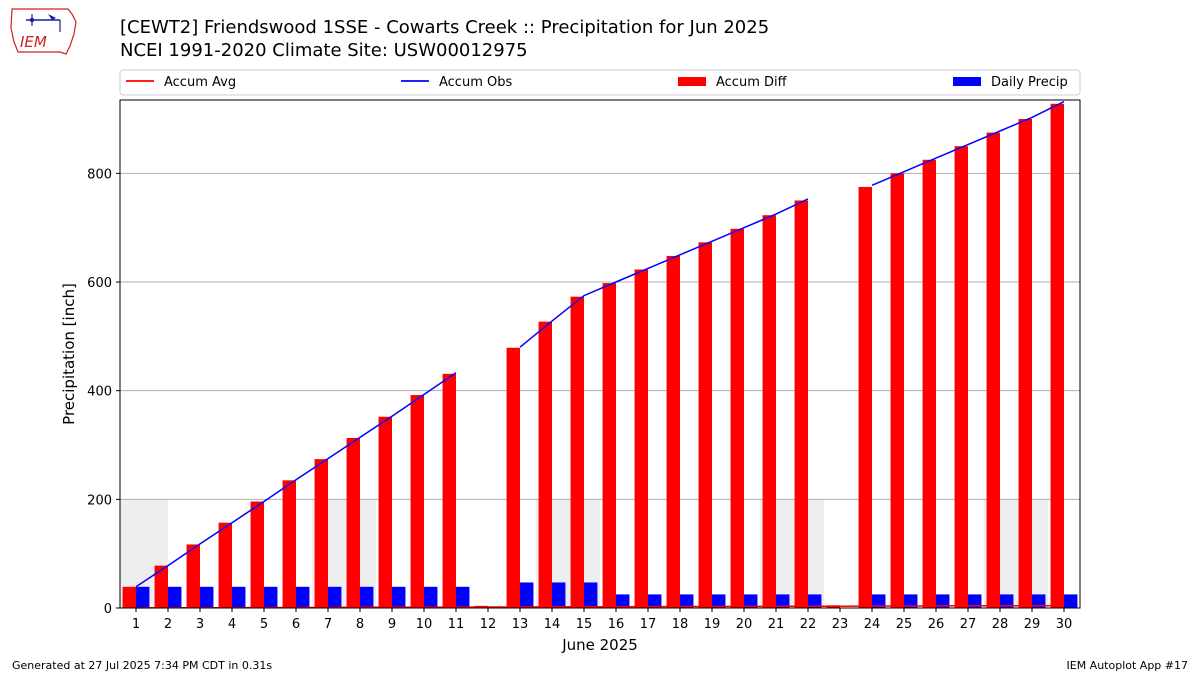 The image size is (1200, 675). Describe the element at coordinates (968, 624) in the screenshot. I see `x-tick-label: 27` at that location.